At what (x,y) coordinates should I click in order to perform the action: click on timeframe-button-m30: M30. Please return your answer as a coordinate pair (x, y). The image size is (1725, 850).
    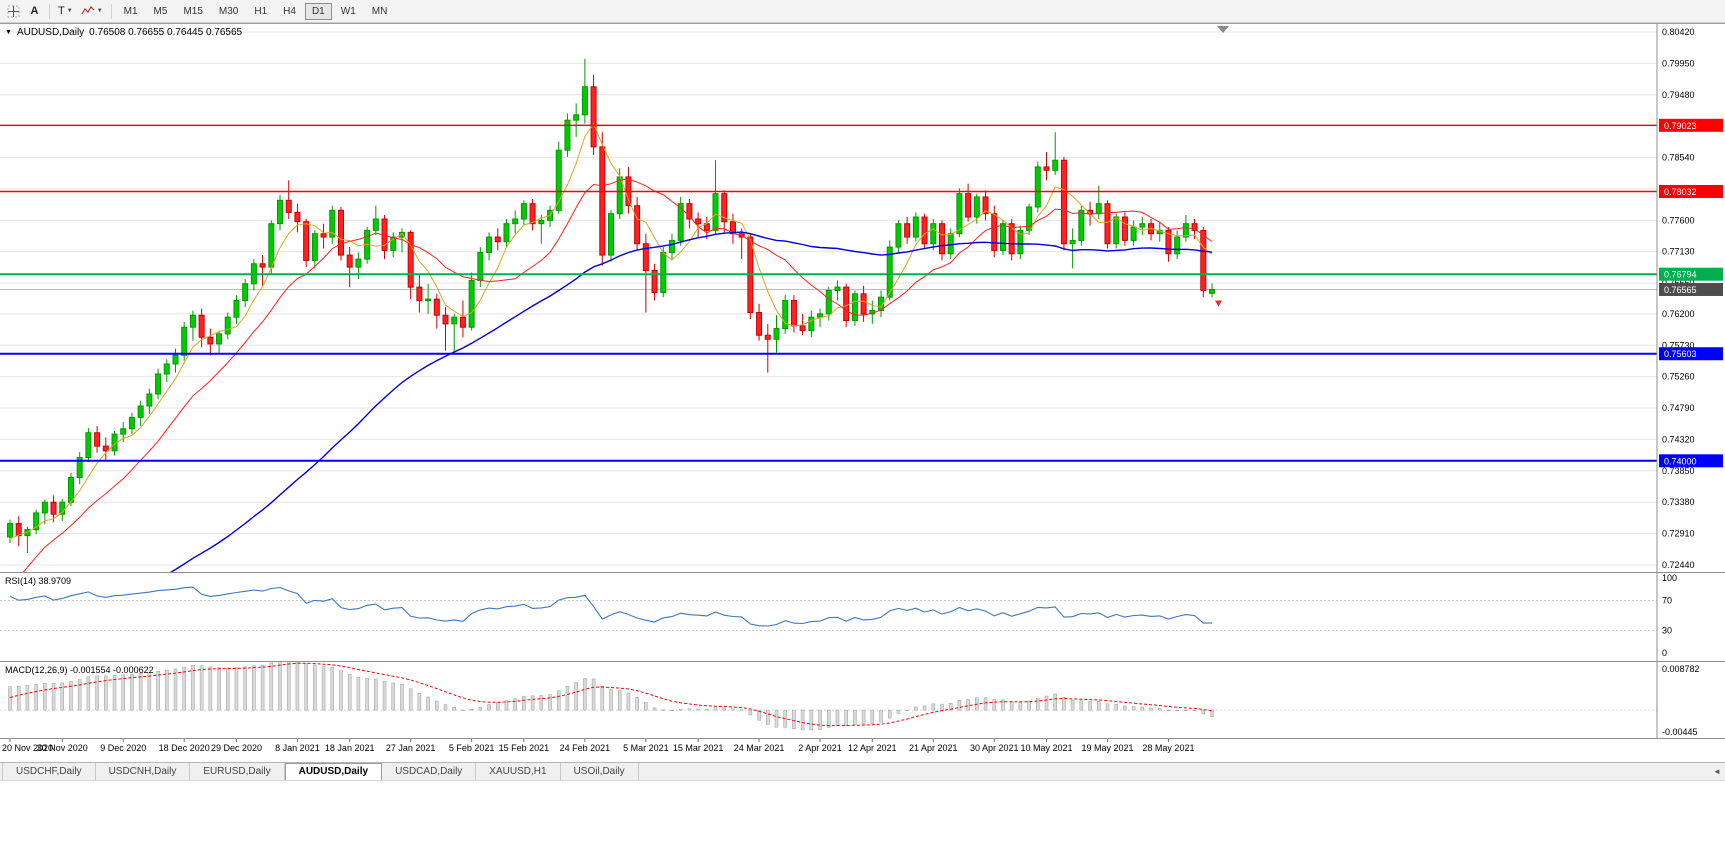
    Looking at the image, I should click on (228, 11).